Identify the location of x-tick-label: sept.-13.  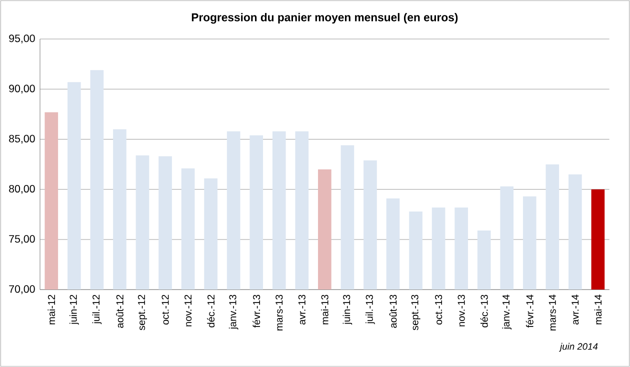
(415, 312).